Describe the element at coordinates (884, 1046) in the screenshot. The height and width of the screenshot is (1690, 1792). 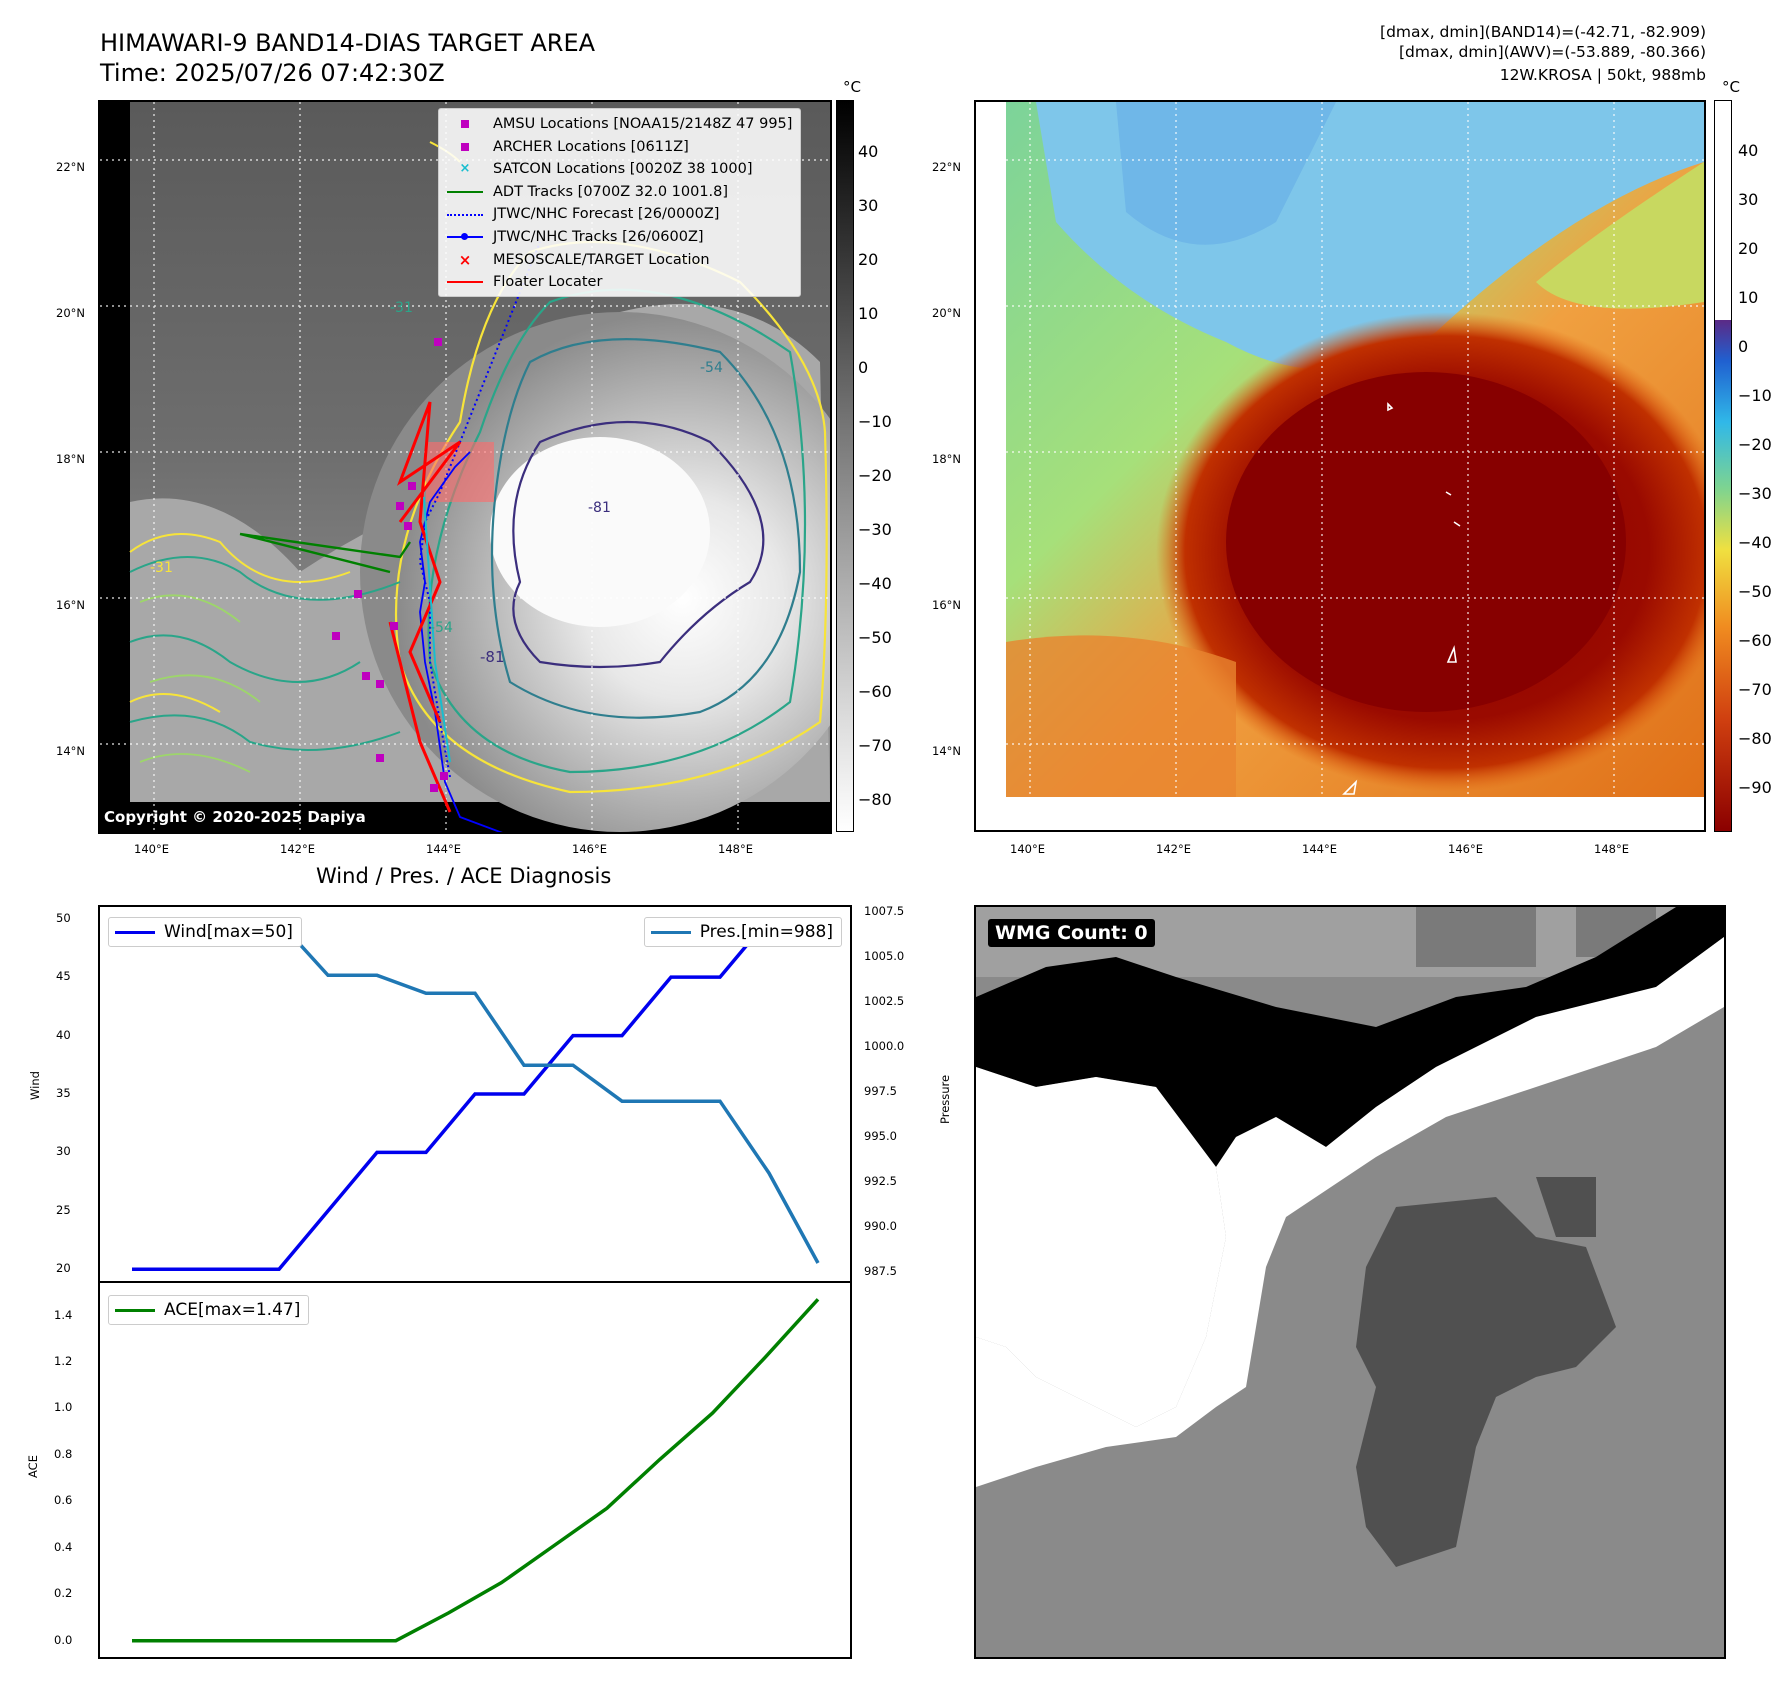
I see `pressure-tick-label: 1000.0` at that location.